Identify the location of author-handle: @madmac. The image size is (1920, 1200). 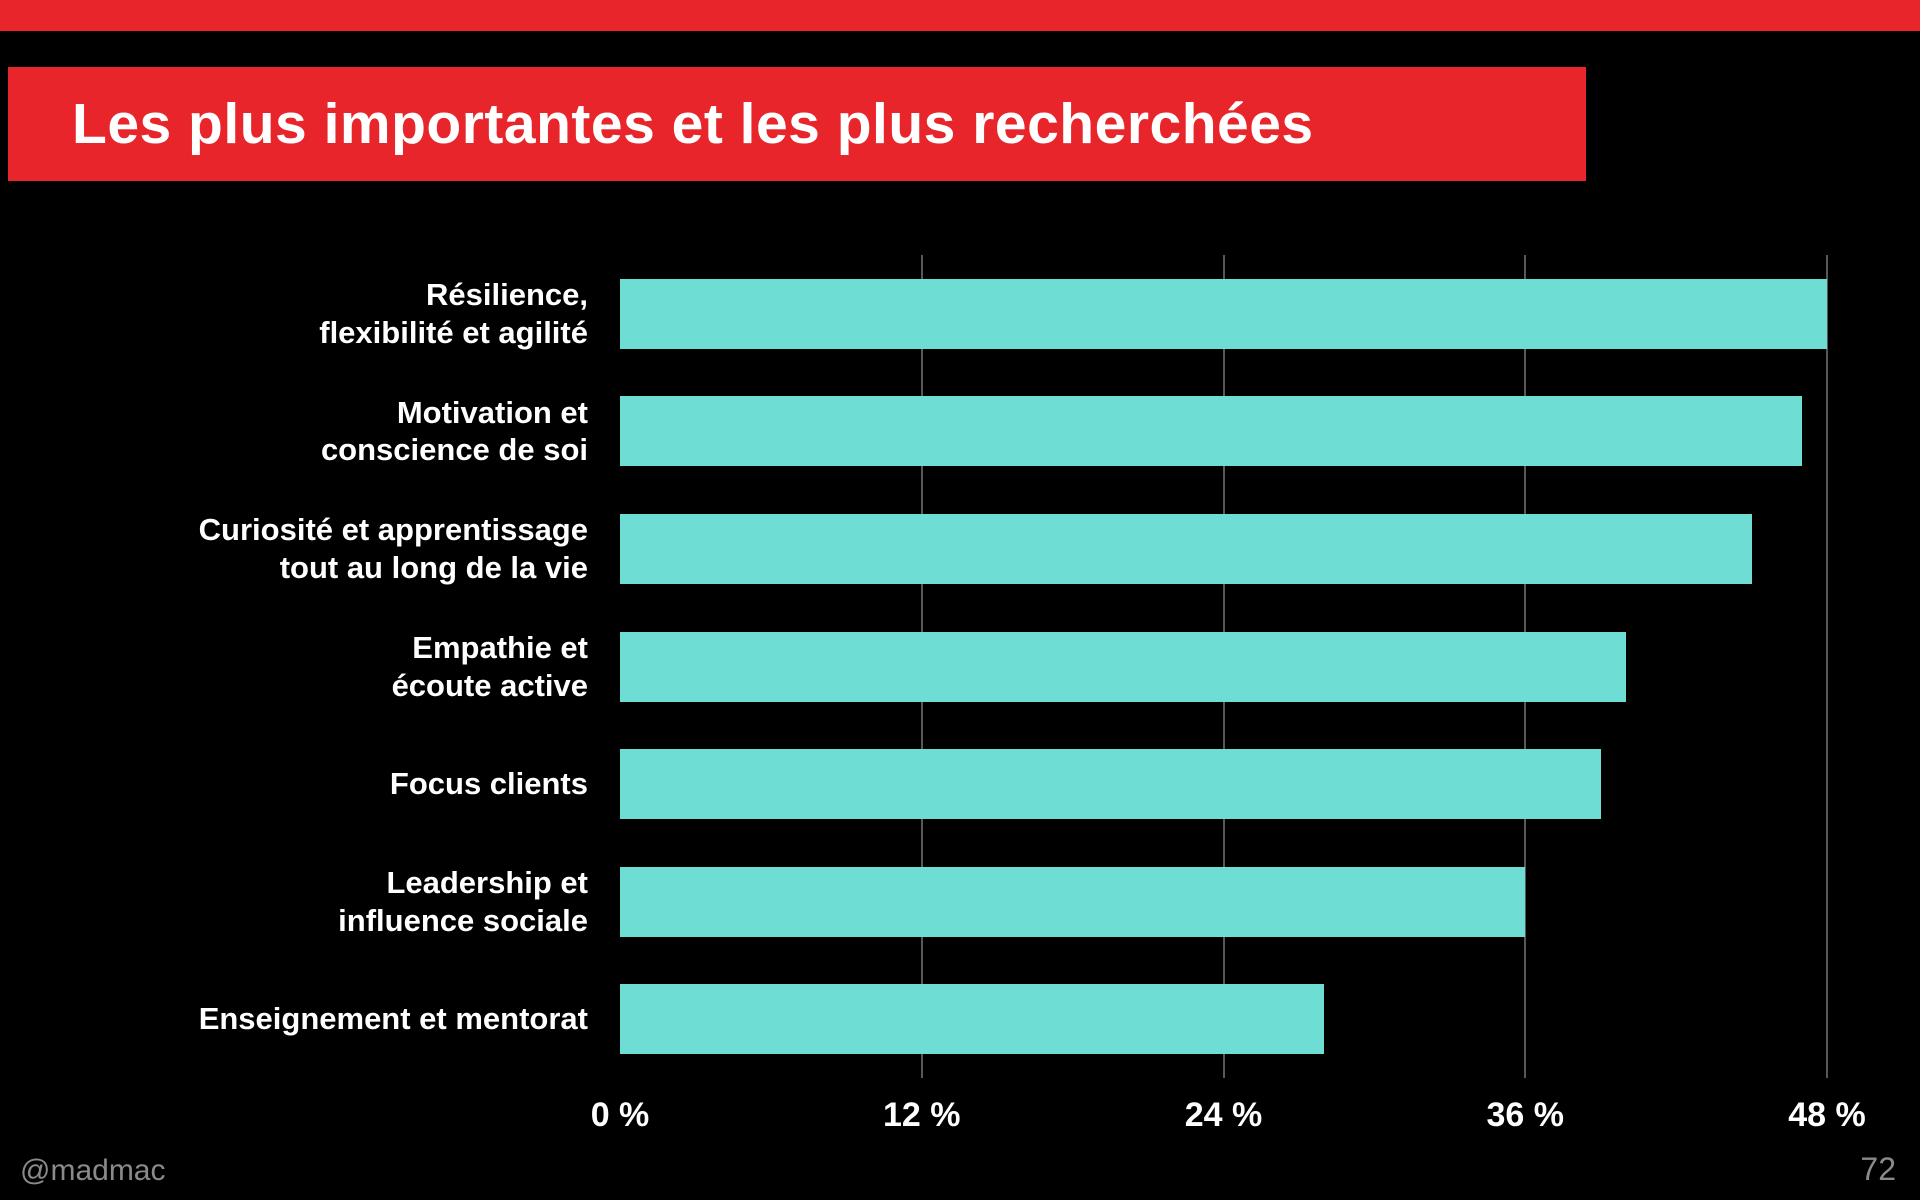
(93, 1170).